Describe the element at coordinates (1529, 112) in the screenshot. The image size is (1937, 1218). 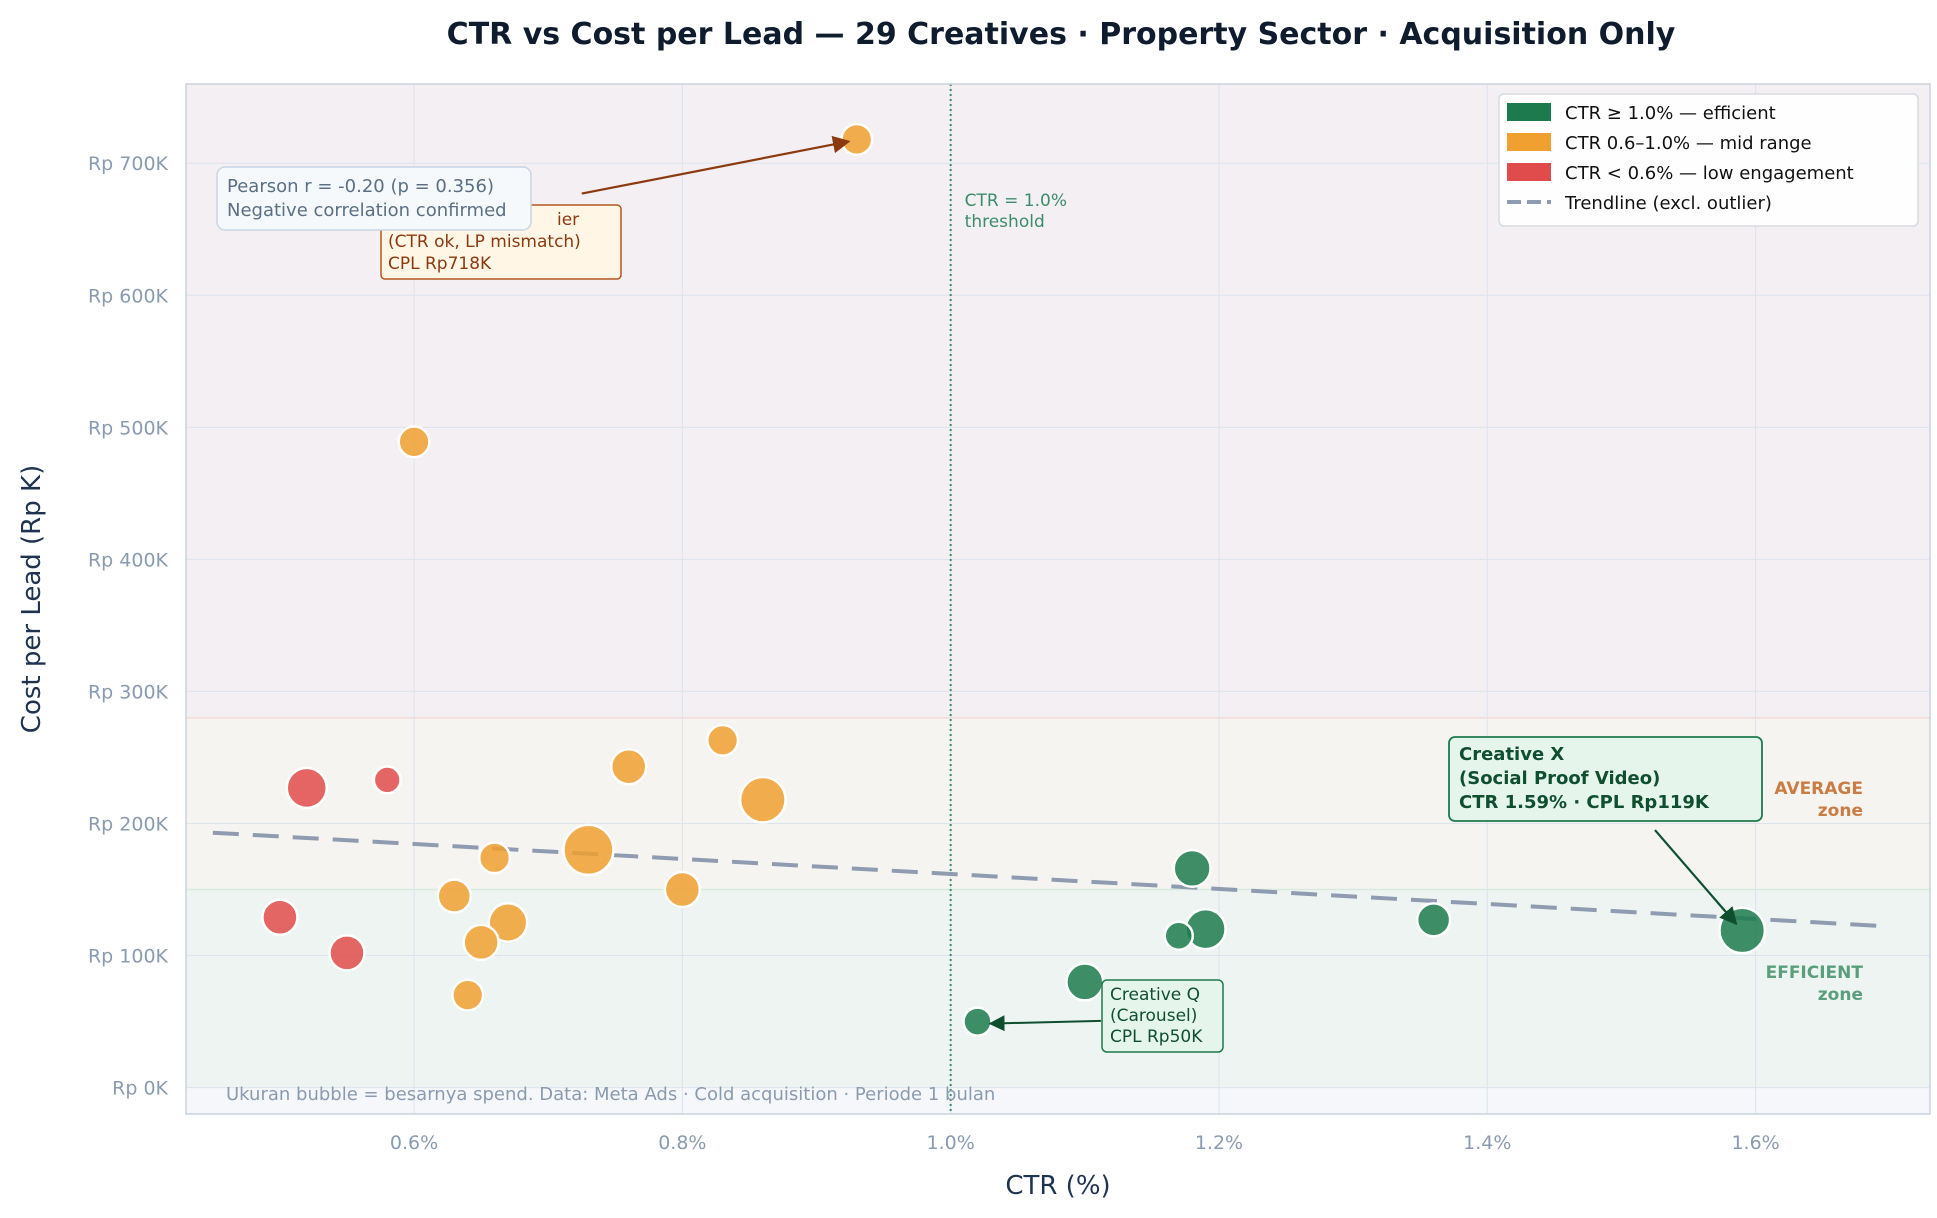
I see `legend-swatch-efficient` at that location.